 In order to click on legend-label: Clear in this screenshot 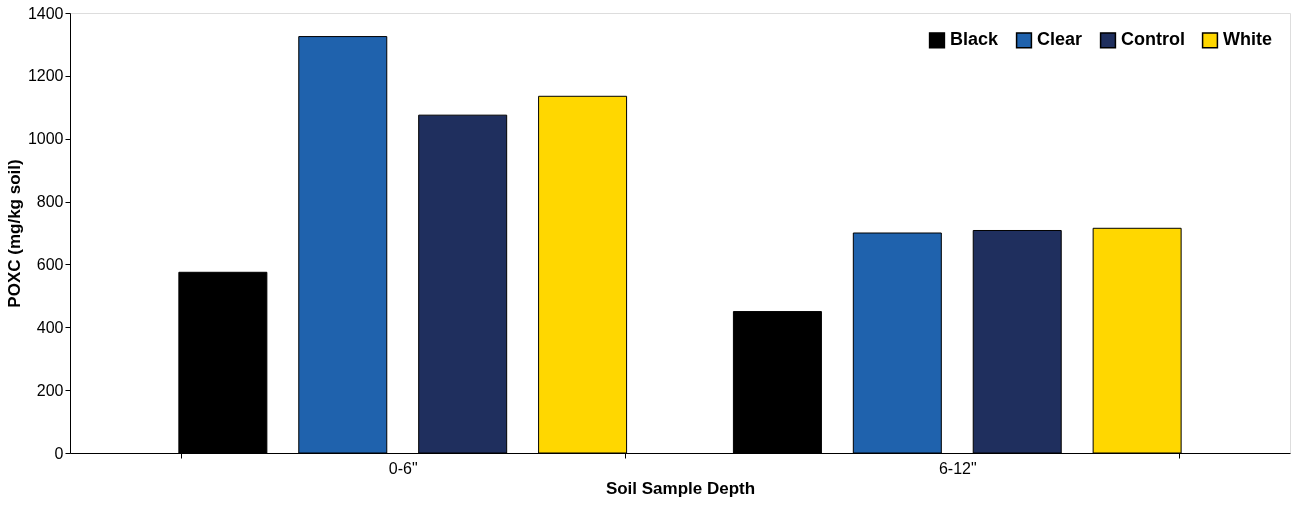, I will do `click(1060, 39)`.